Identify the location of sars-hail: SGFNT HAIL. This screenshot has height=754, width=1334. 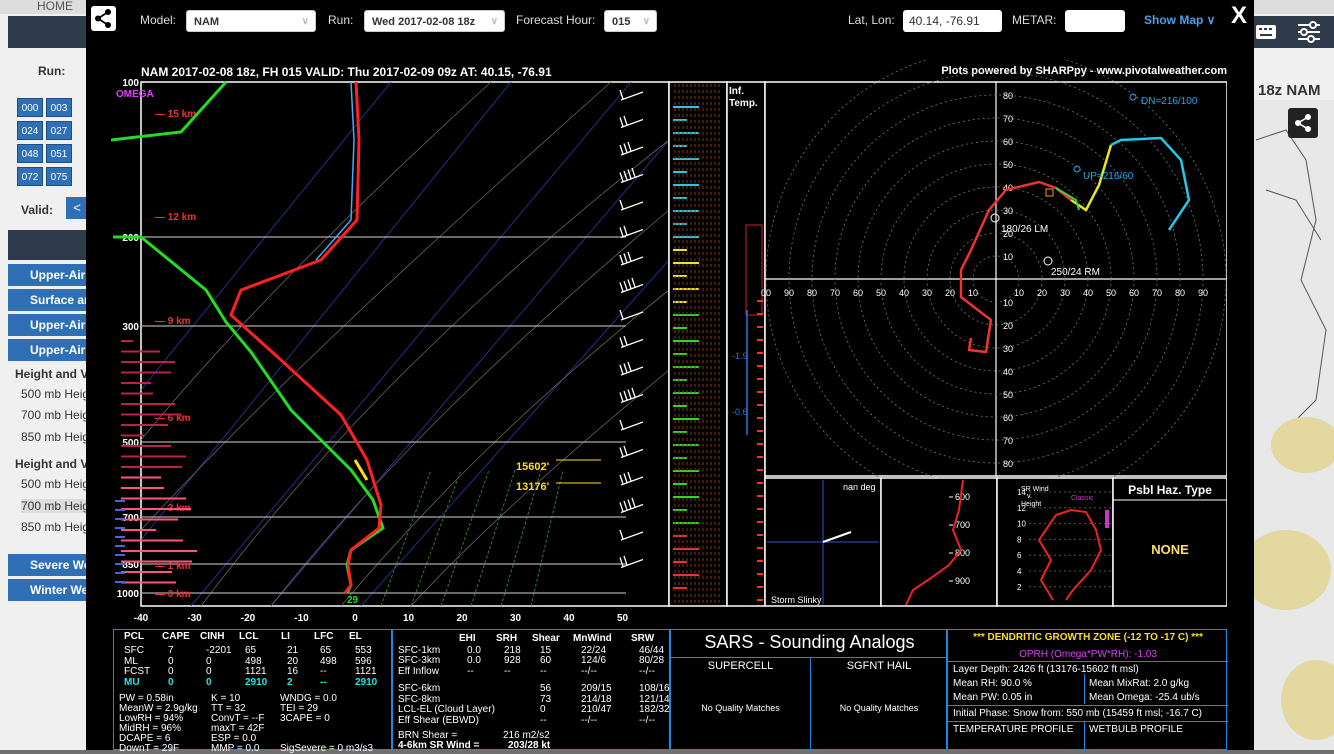
(879, 666).